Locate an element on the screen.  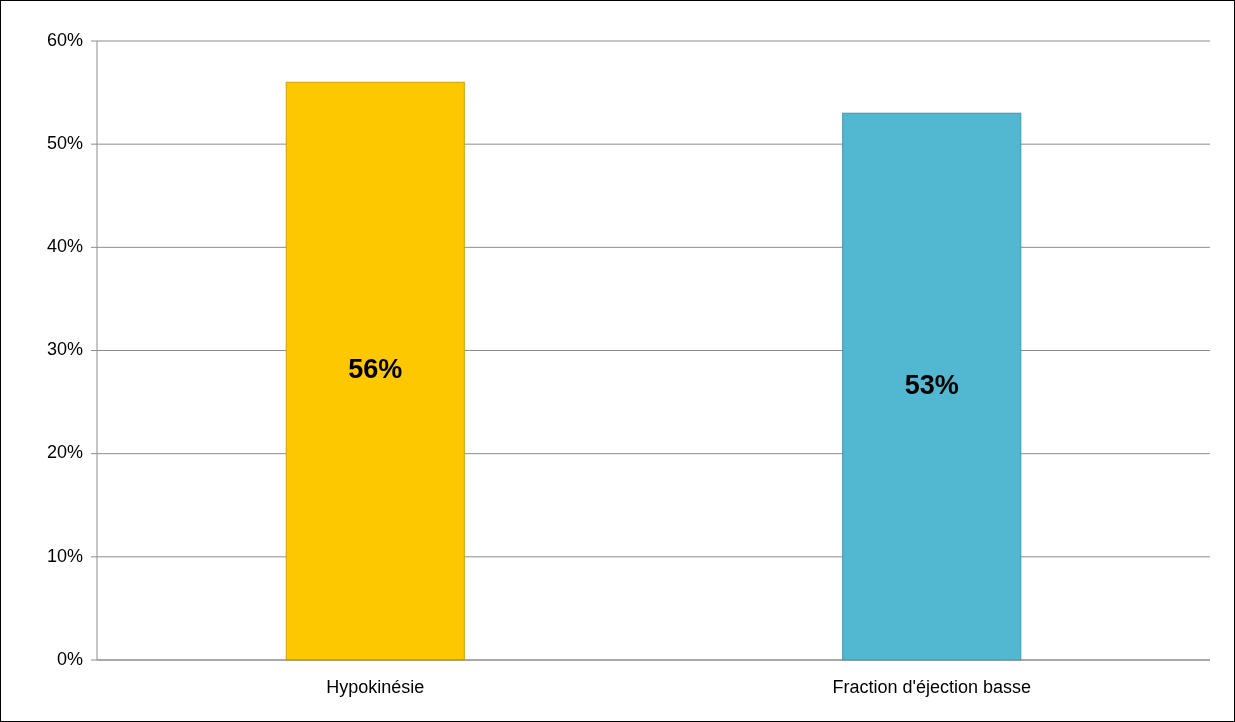
x-tick-label: Hypokinésie is located at coordinates (375, 687).